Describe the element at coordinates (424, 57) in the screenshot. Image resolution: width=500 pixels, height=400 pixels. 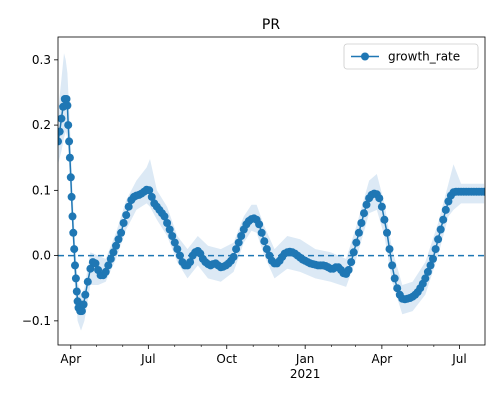
I see `legend-label: growth_rate` at that location.